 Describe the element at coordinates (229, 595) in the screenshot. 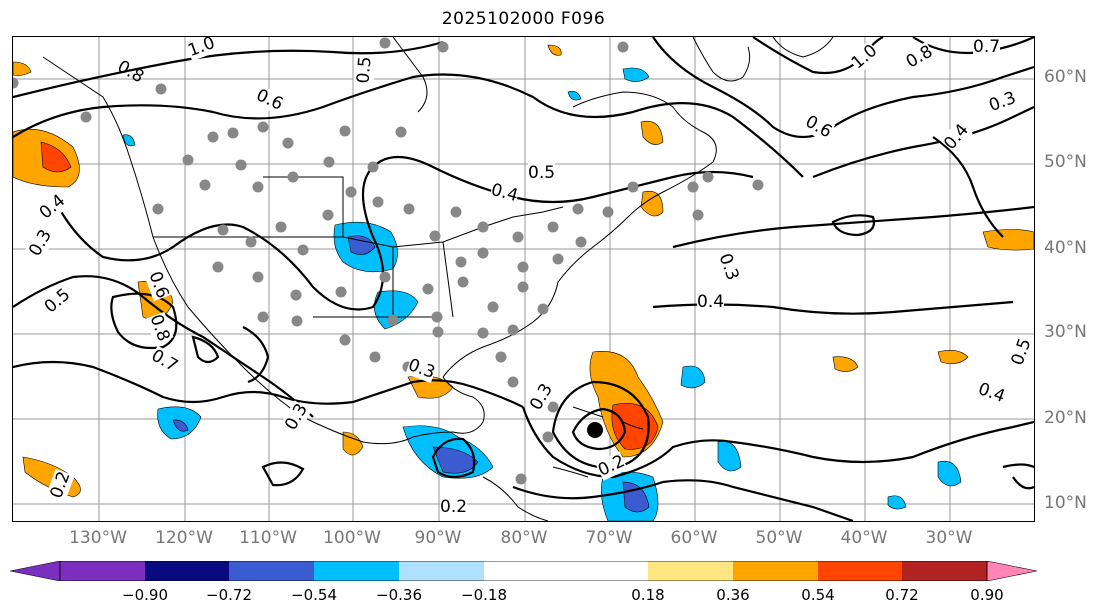

I see `colorbar-tick: −0.72` at that location.